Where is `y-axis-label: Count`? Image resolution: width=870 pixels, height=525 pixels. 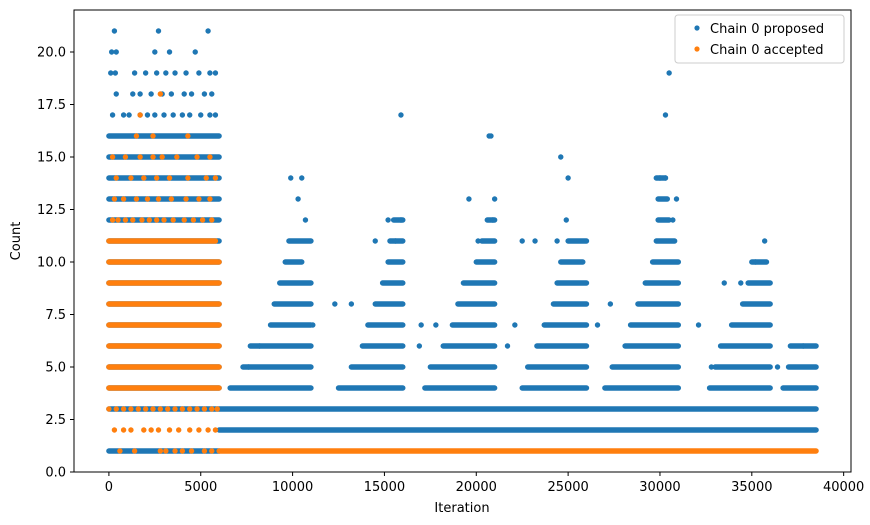
y-axis-label: Count is located at coordinates (16, 241).